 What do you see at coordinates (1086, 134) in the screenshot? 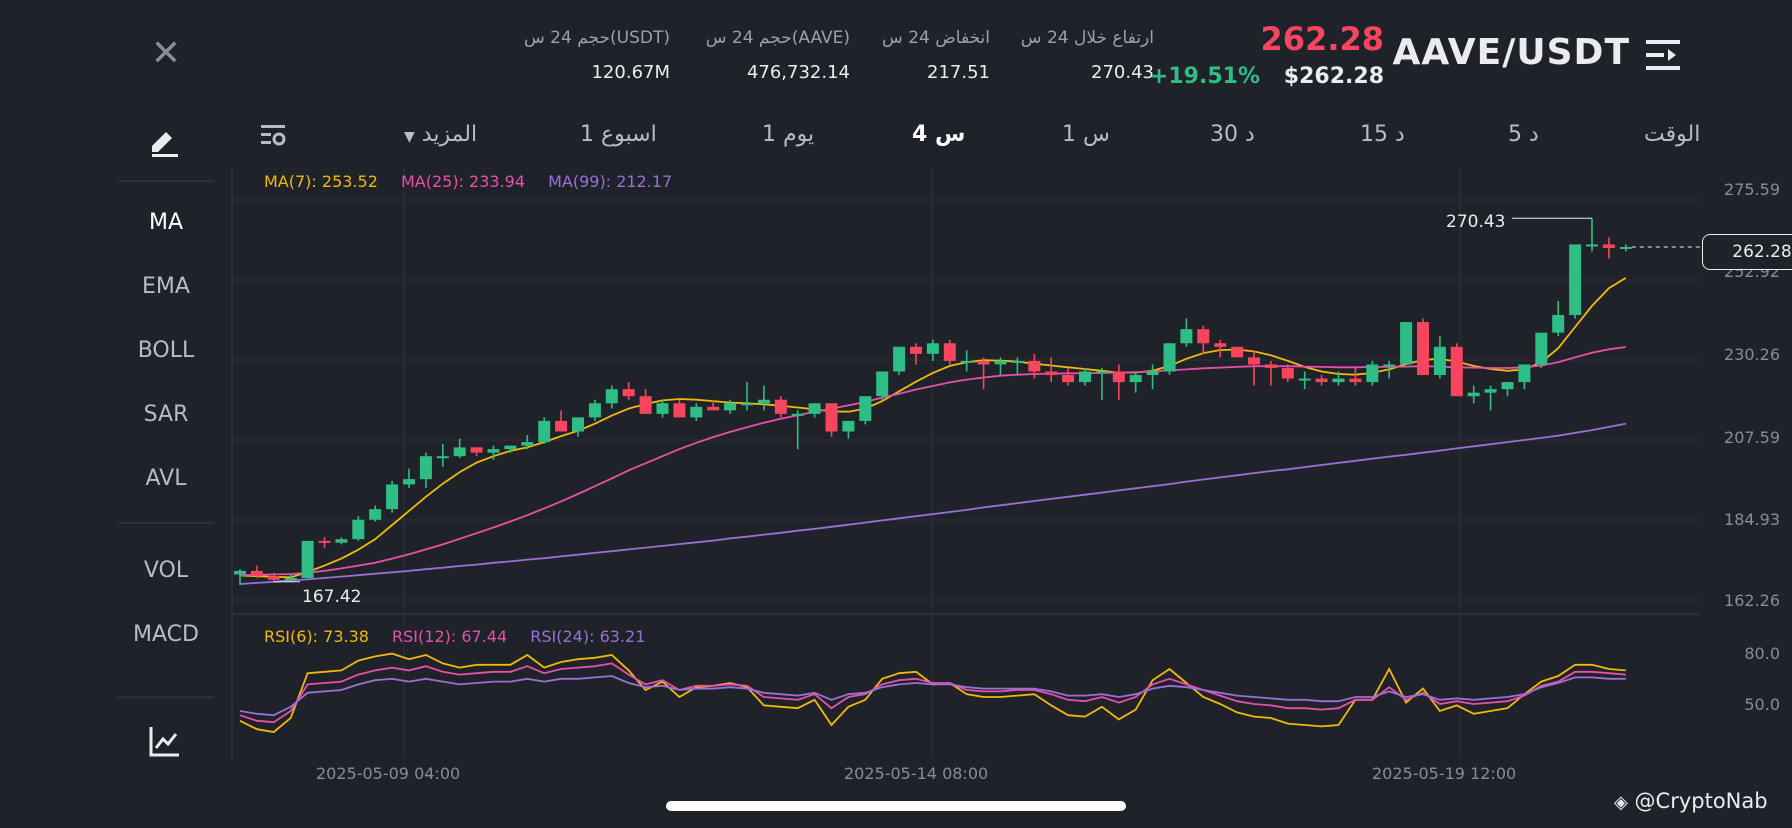
I see `interval-1h: 1 س` at bounding box center [1086, 134].